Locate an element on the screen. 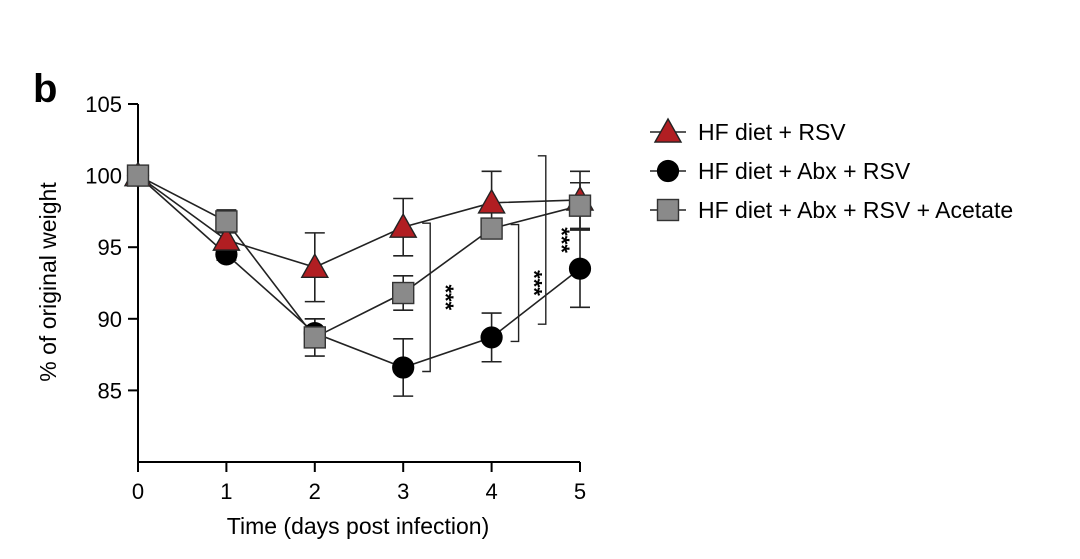 The height and width of the screenshot is (559, 1080). x-tick-label: 2 is located at coordinates (315, 491).